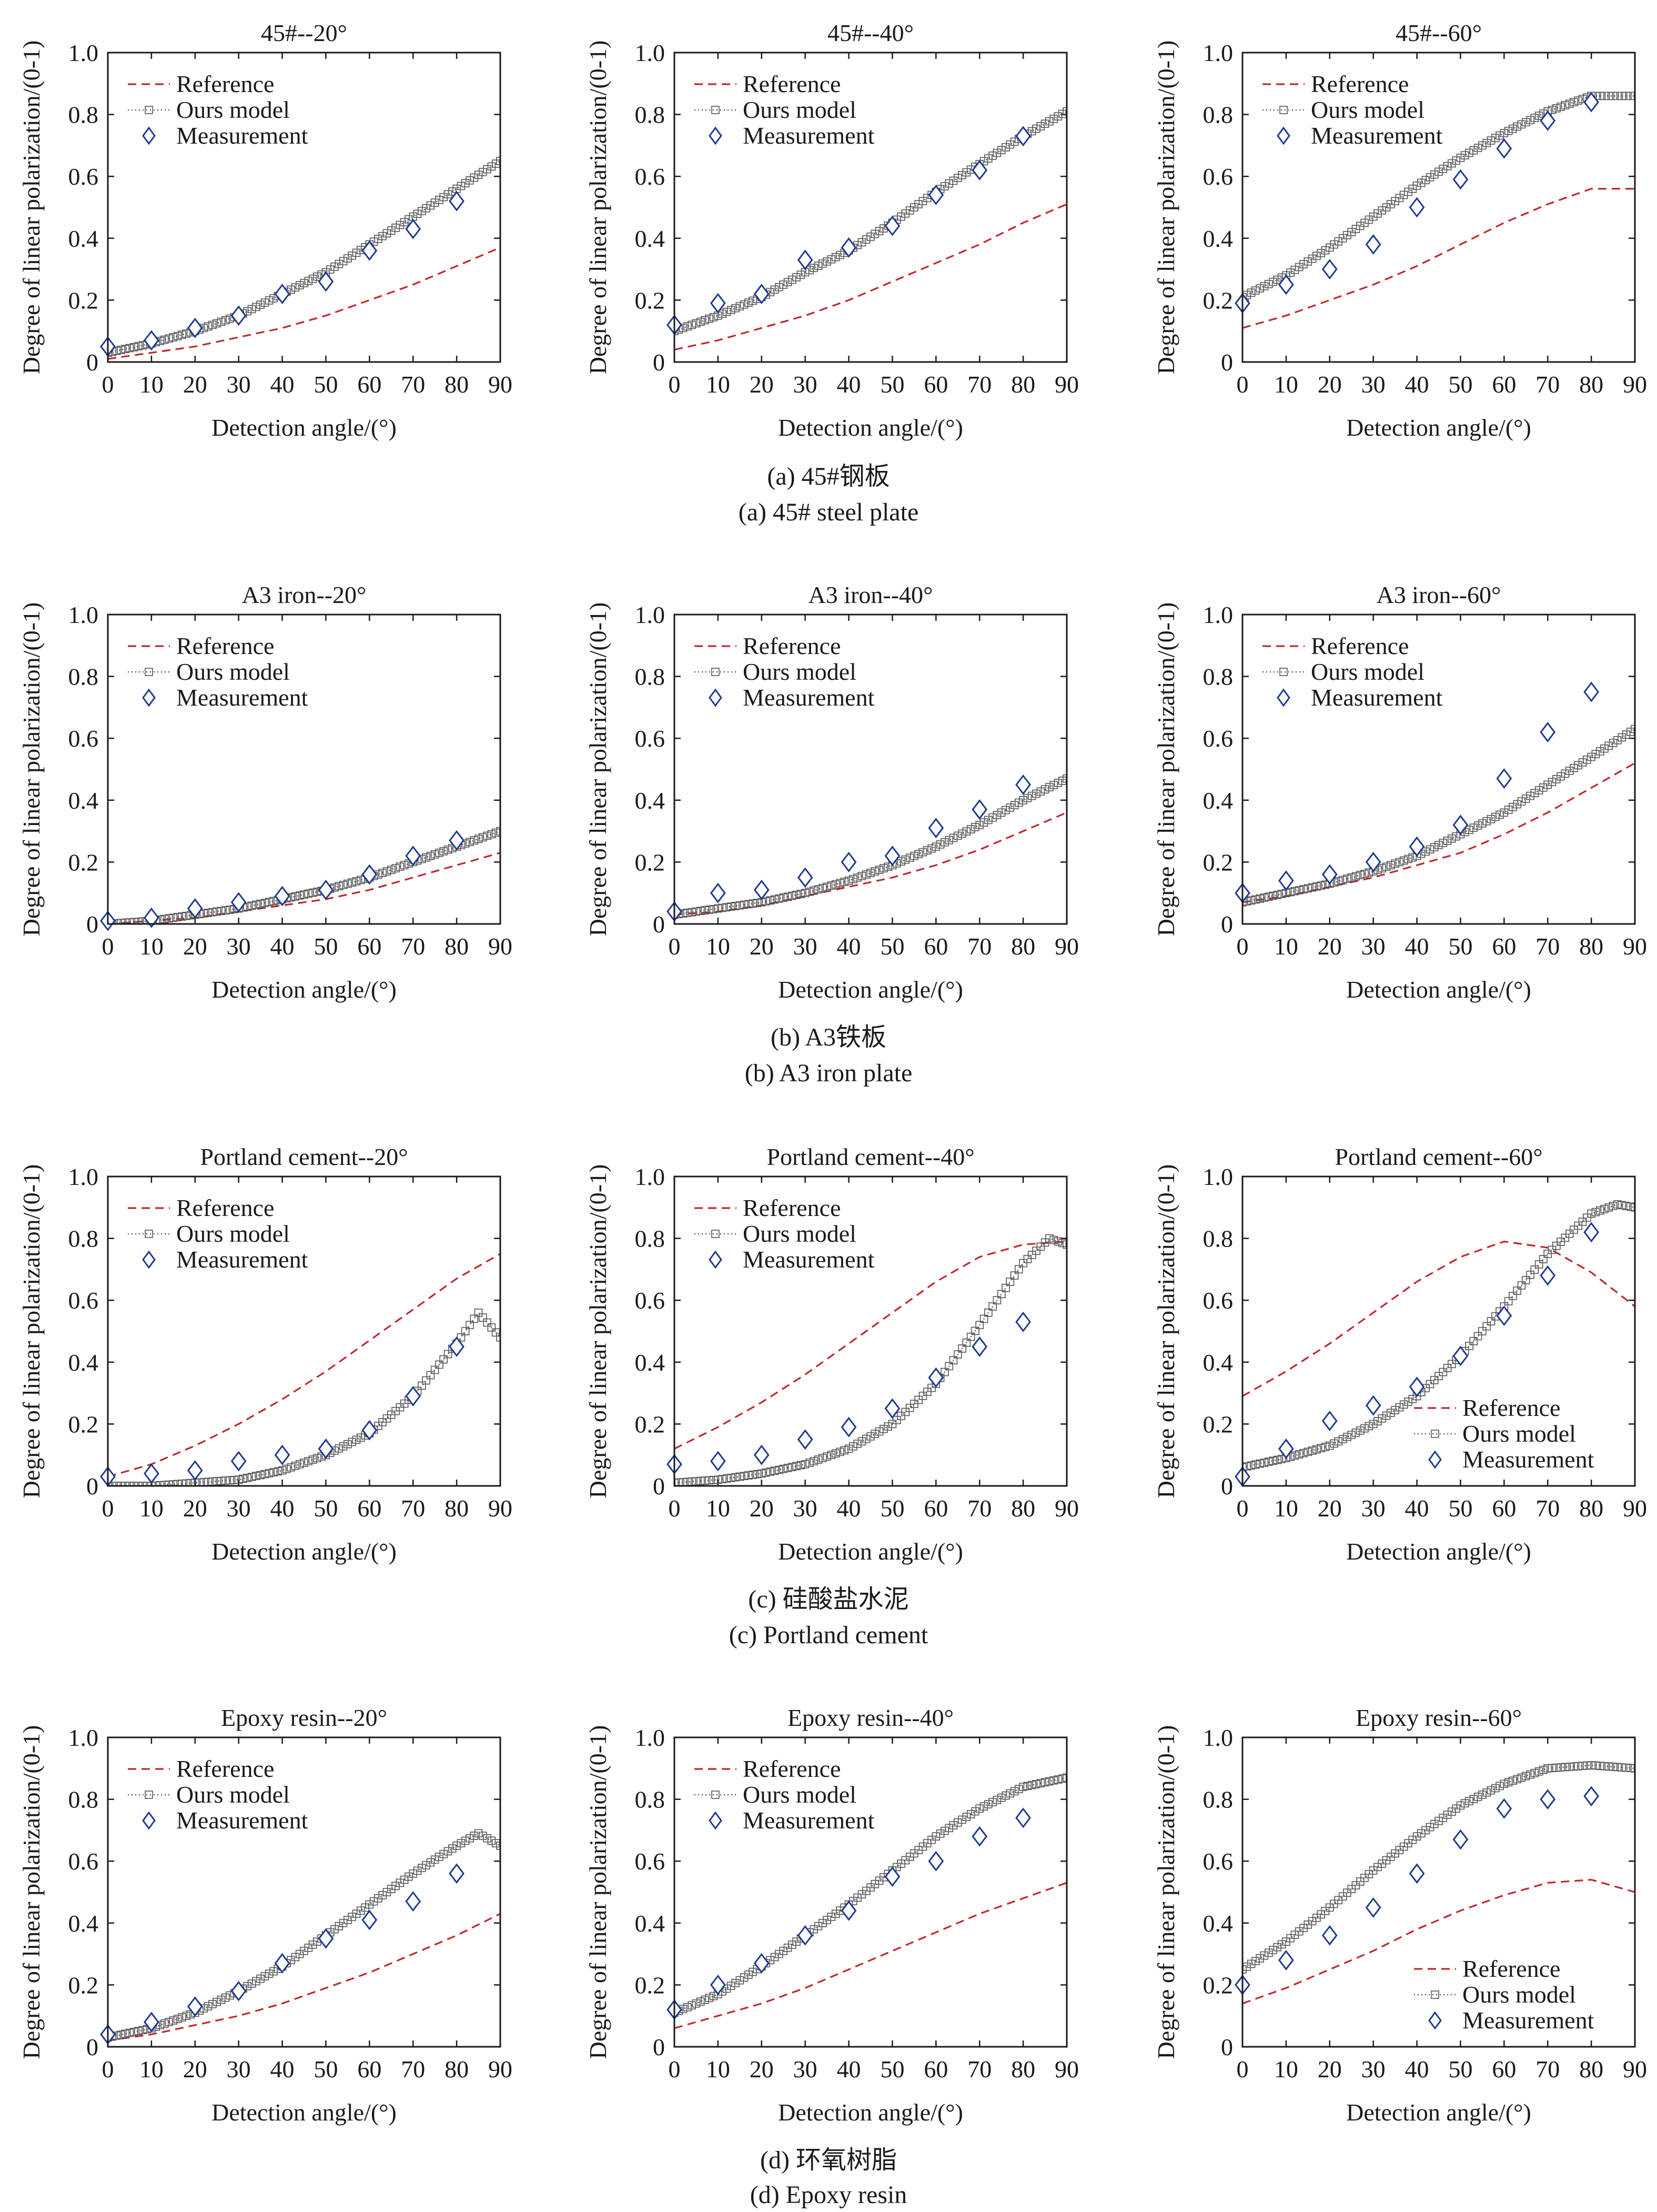 The image size is (1657, 2212). Describe the element at coordinates (870, 277) in the screenshot. I see `reference-line` at that location.